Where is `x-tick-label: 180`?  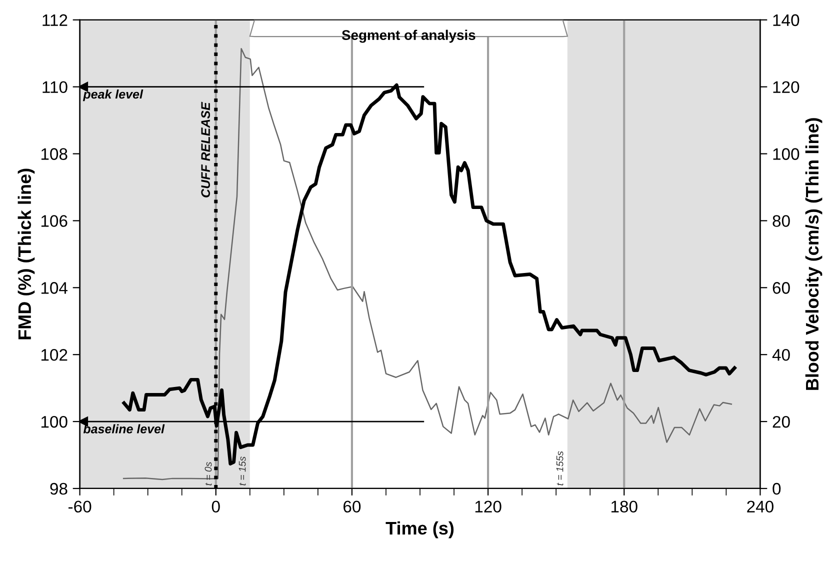
x-tick-label: 180 is located at coordinates (624, 506).